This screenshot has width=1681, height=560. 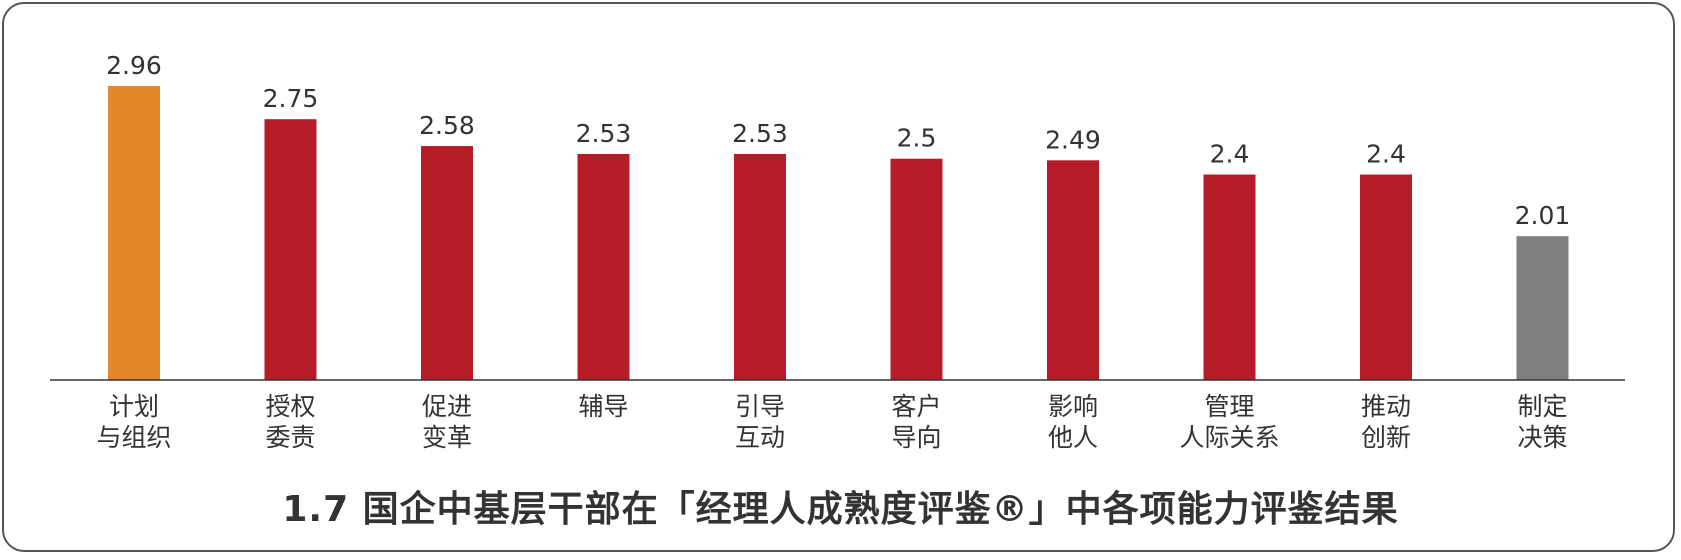 What do you see at coordinates (603, 406) in the screenshot?
I see `category-label: 辅导` at bounding box center [603, 406].